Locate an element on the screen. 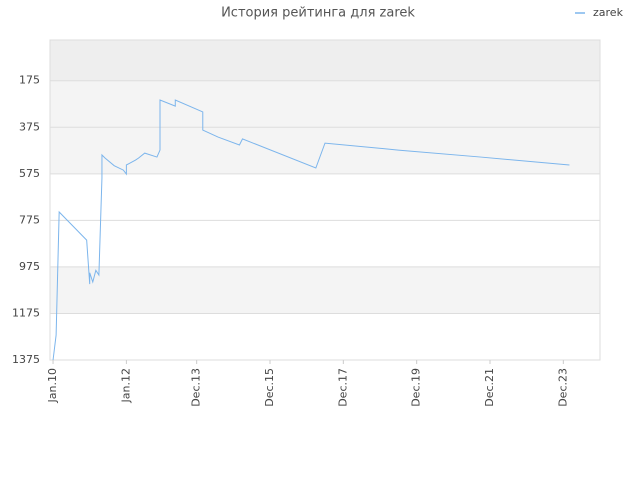 The height and width of the screenshot is (480, 640). x-tick-label: Dec.21 is located at coordinates (489, 387).